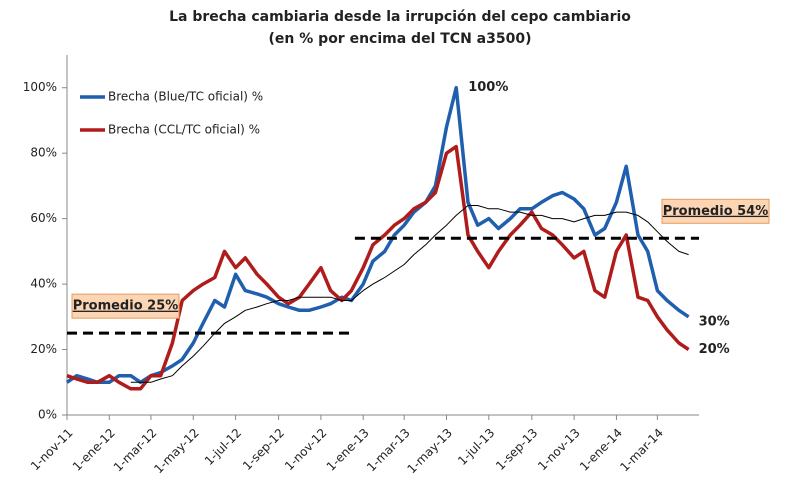  What do you see at coordinates (263, 449) in the screenshot?
I see `x-tick-label: 1-sep-12` at bounding box center [263, 449].